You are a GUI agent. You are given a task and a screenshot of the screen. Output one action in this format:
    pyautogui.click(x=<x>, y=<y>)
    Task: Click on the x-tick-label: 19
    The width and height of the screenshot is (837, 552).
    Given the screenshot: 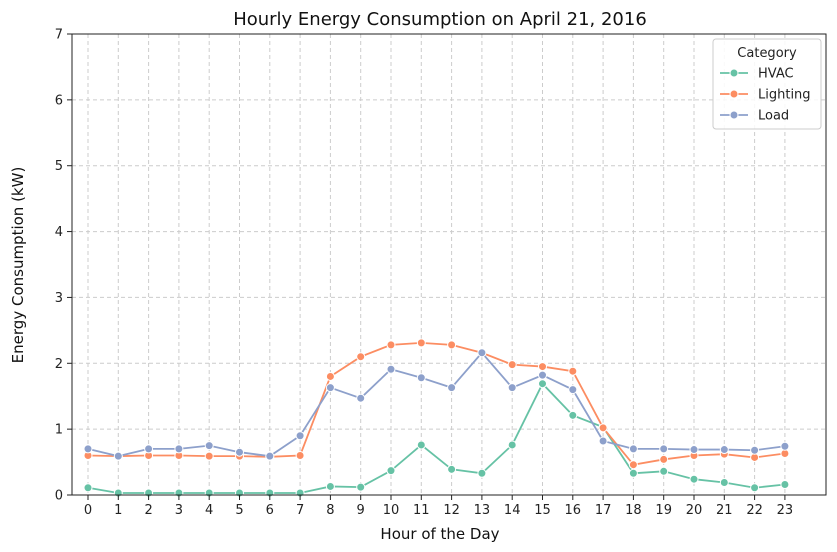 What is the action you would take?
    pyautogui.click(x=663, y=510)
    